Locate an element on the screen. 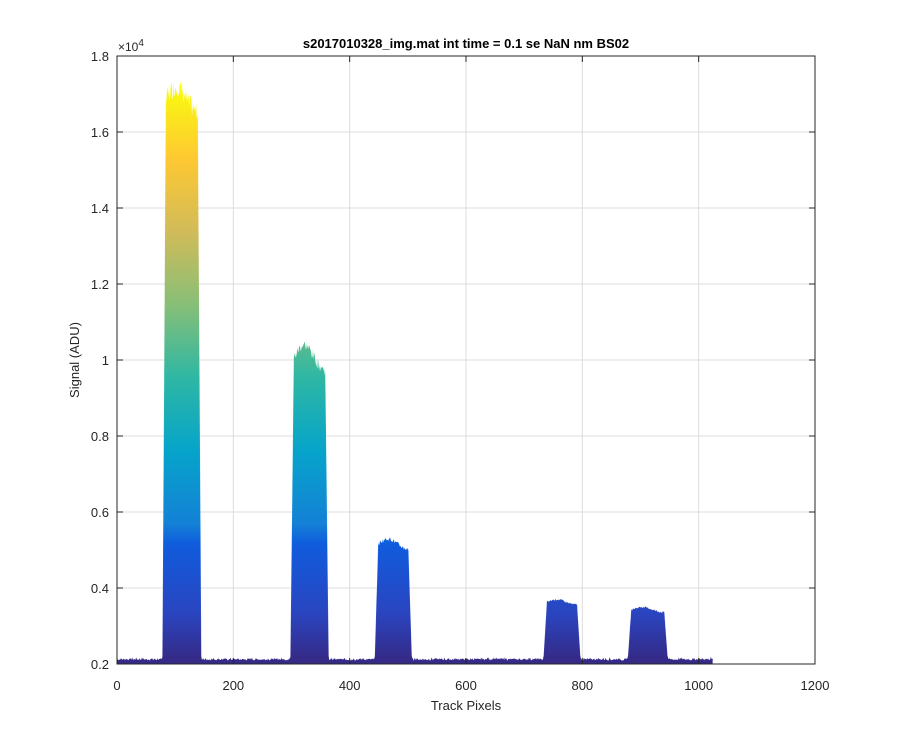 The width and height of the screenshot is (900, 750). y-axis-label: Signal (ADU) is located at coordinates (74, 360).